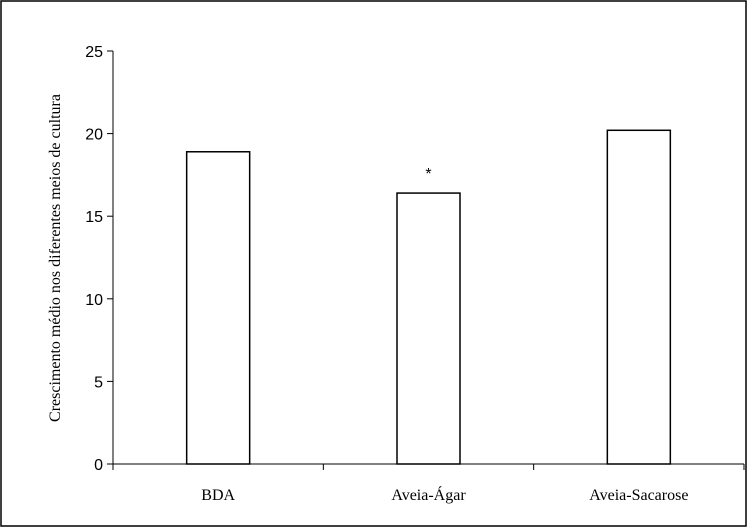 Image resolution: width=747 pixels, height=532 pixels. Describe the element at coordinates (94, 135) in the screenshot. I see `y-tick-label: 20` at that location.